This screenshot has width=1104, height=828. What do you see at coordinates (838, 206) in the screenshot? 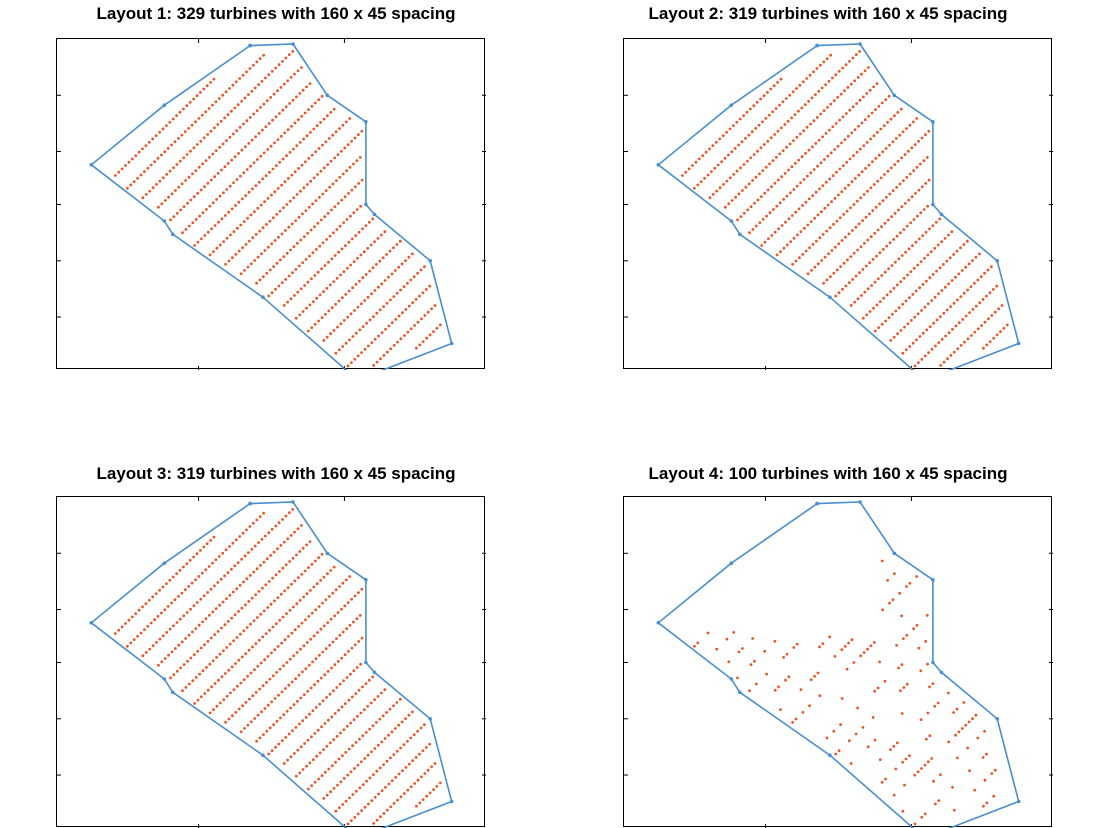
I see `boundary-line` at bounding box center [838, 206].